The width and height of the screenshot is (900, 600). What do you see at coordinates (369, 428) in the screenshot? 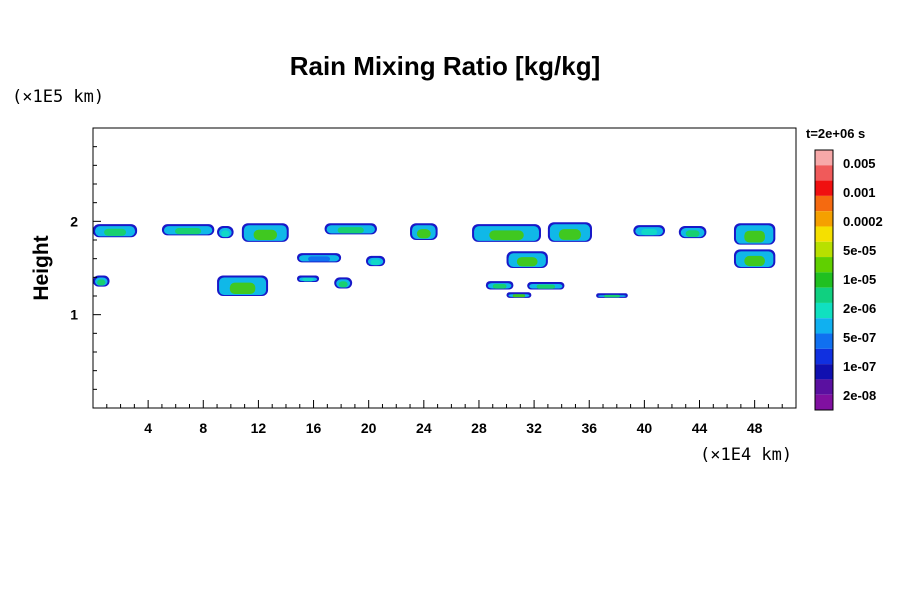
I see `x-tick-label: 20` at bounding box center [369, 428].